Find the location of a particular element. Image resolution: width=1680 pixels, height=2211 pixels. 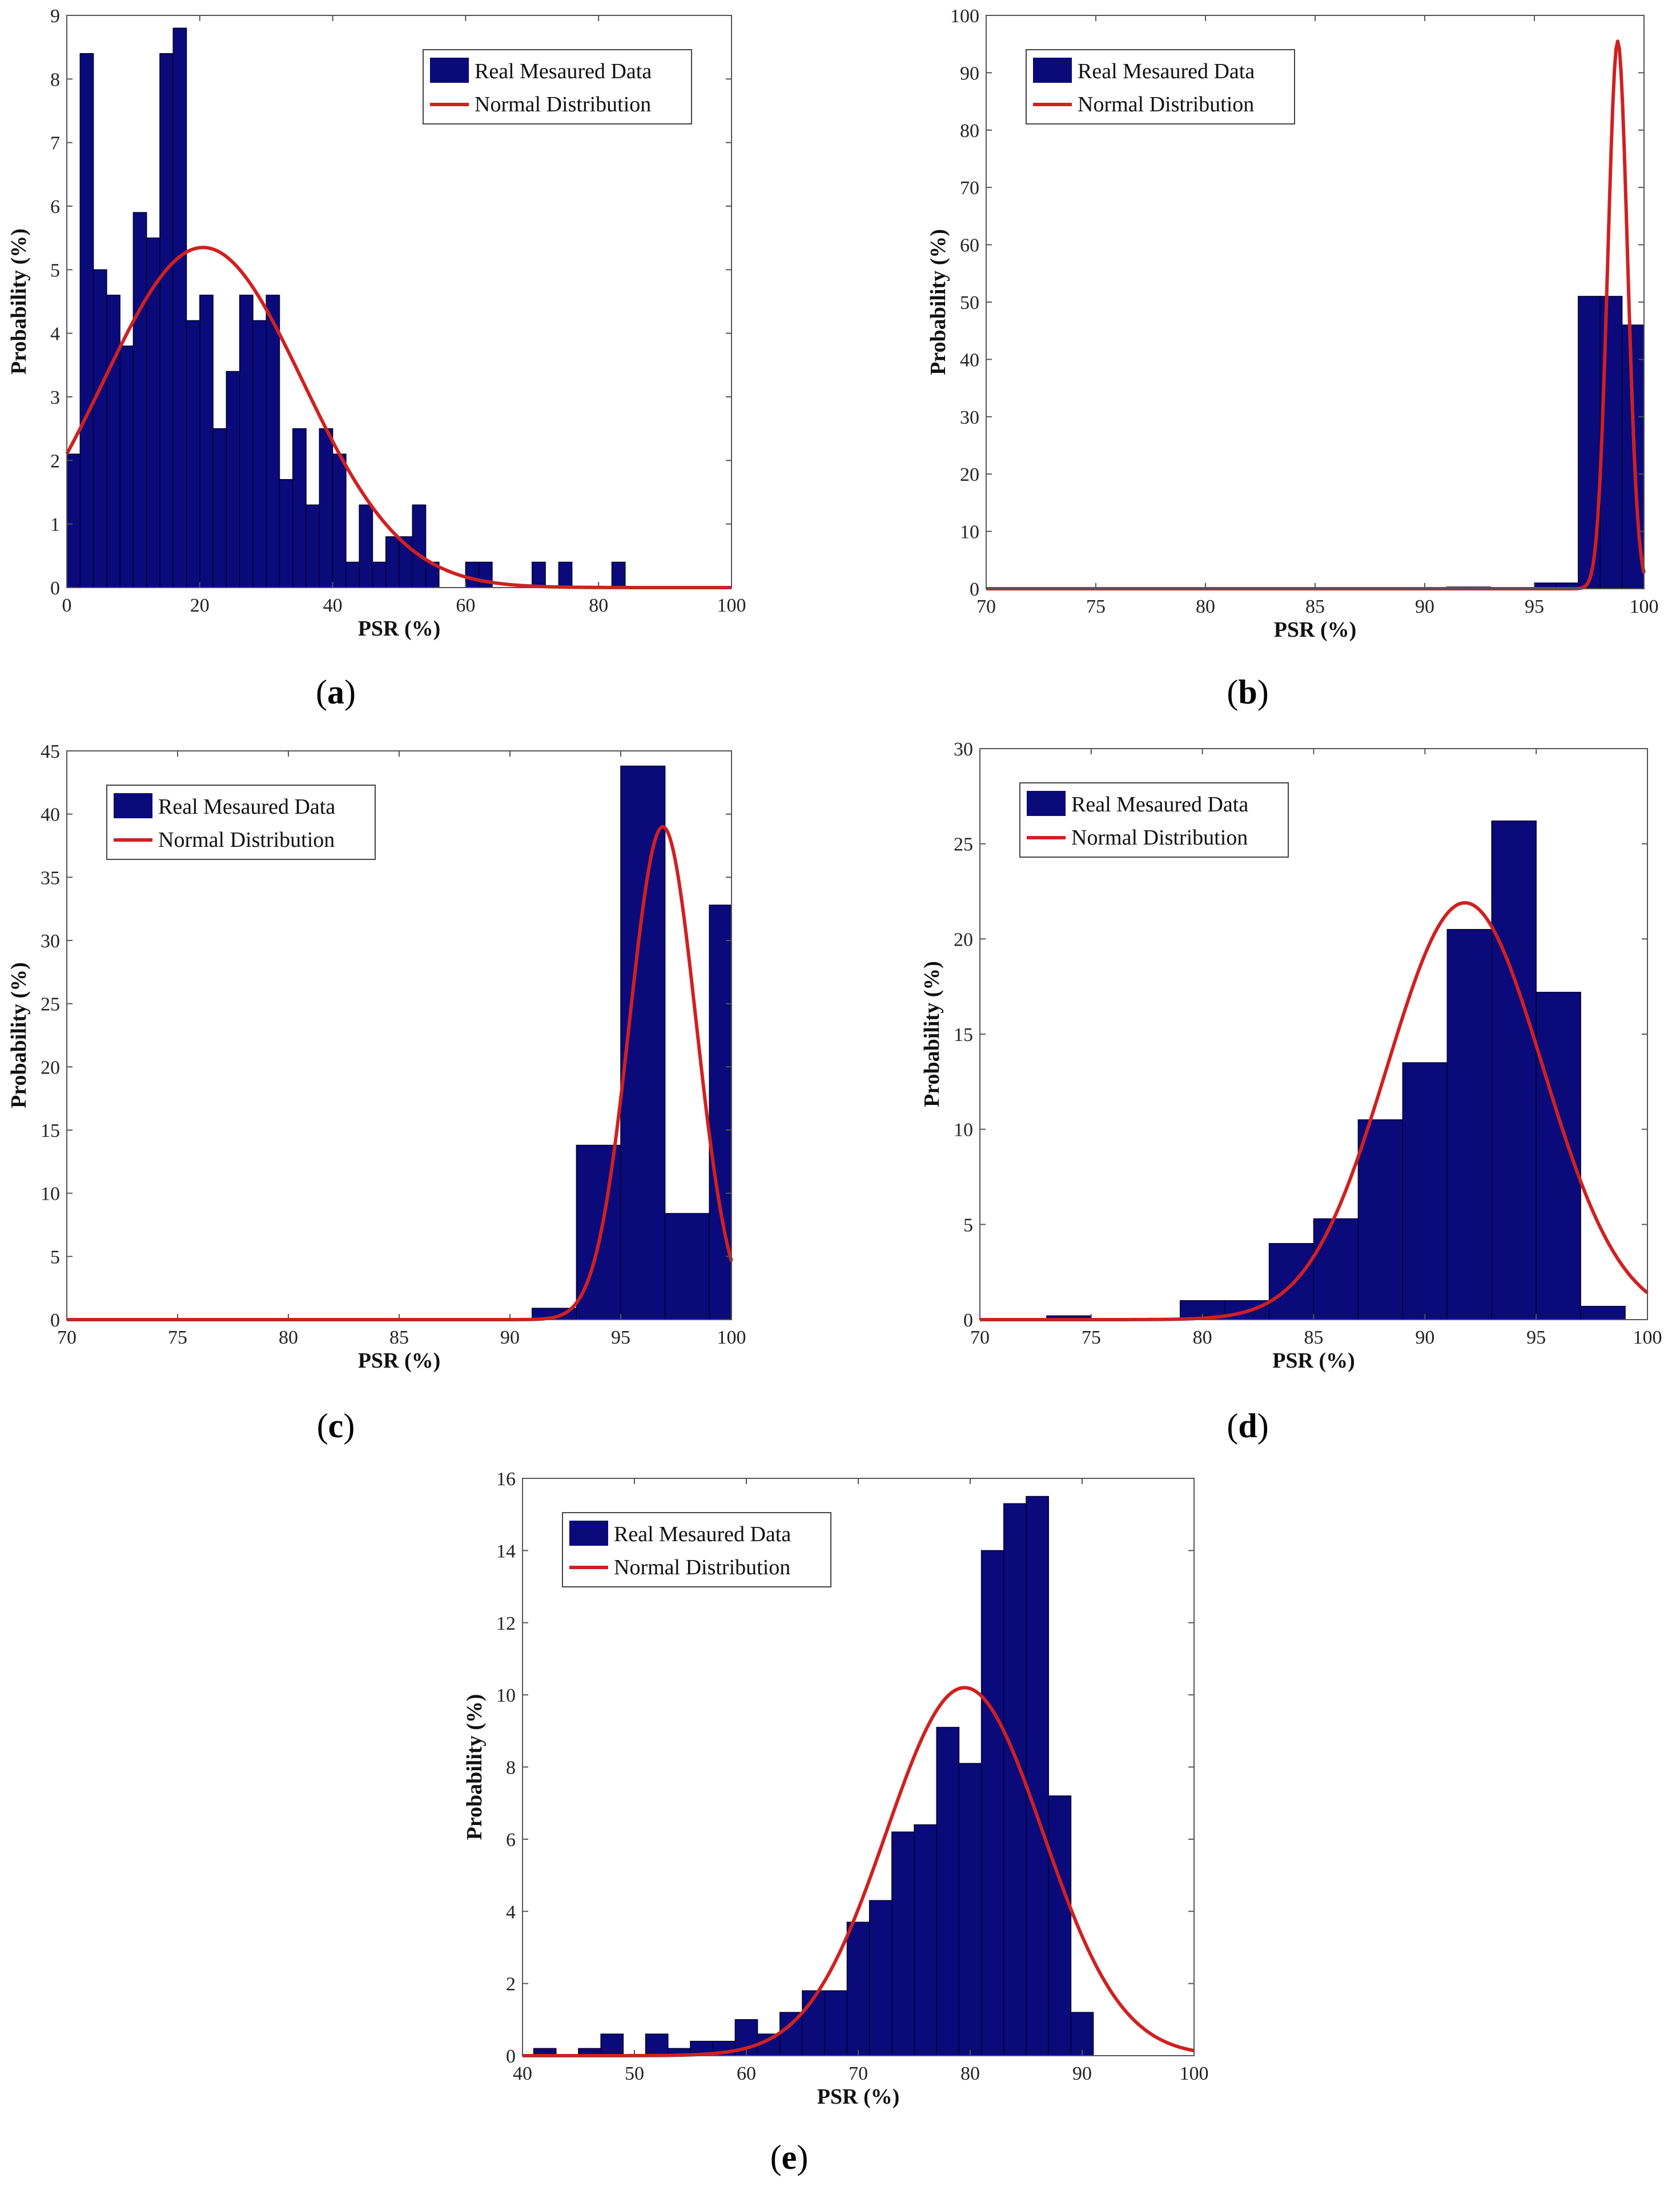

y-tick-label: 6 is located at coordinates (511, 1840).